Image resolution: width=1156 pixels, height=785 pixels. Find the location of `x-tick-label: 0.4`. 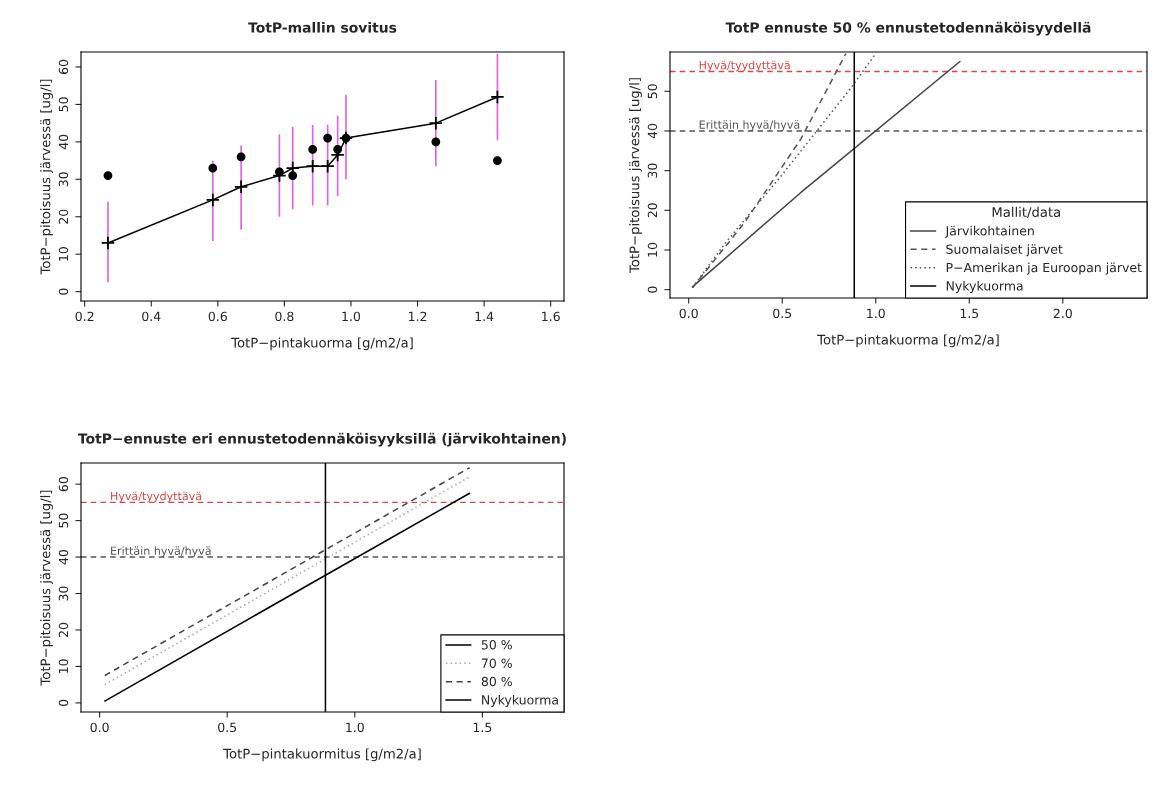

x-tick-label: 0.4 is located at coordinates (151, 316).